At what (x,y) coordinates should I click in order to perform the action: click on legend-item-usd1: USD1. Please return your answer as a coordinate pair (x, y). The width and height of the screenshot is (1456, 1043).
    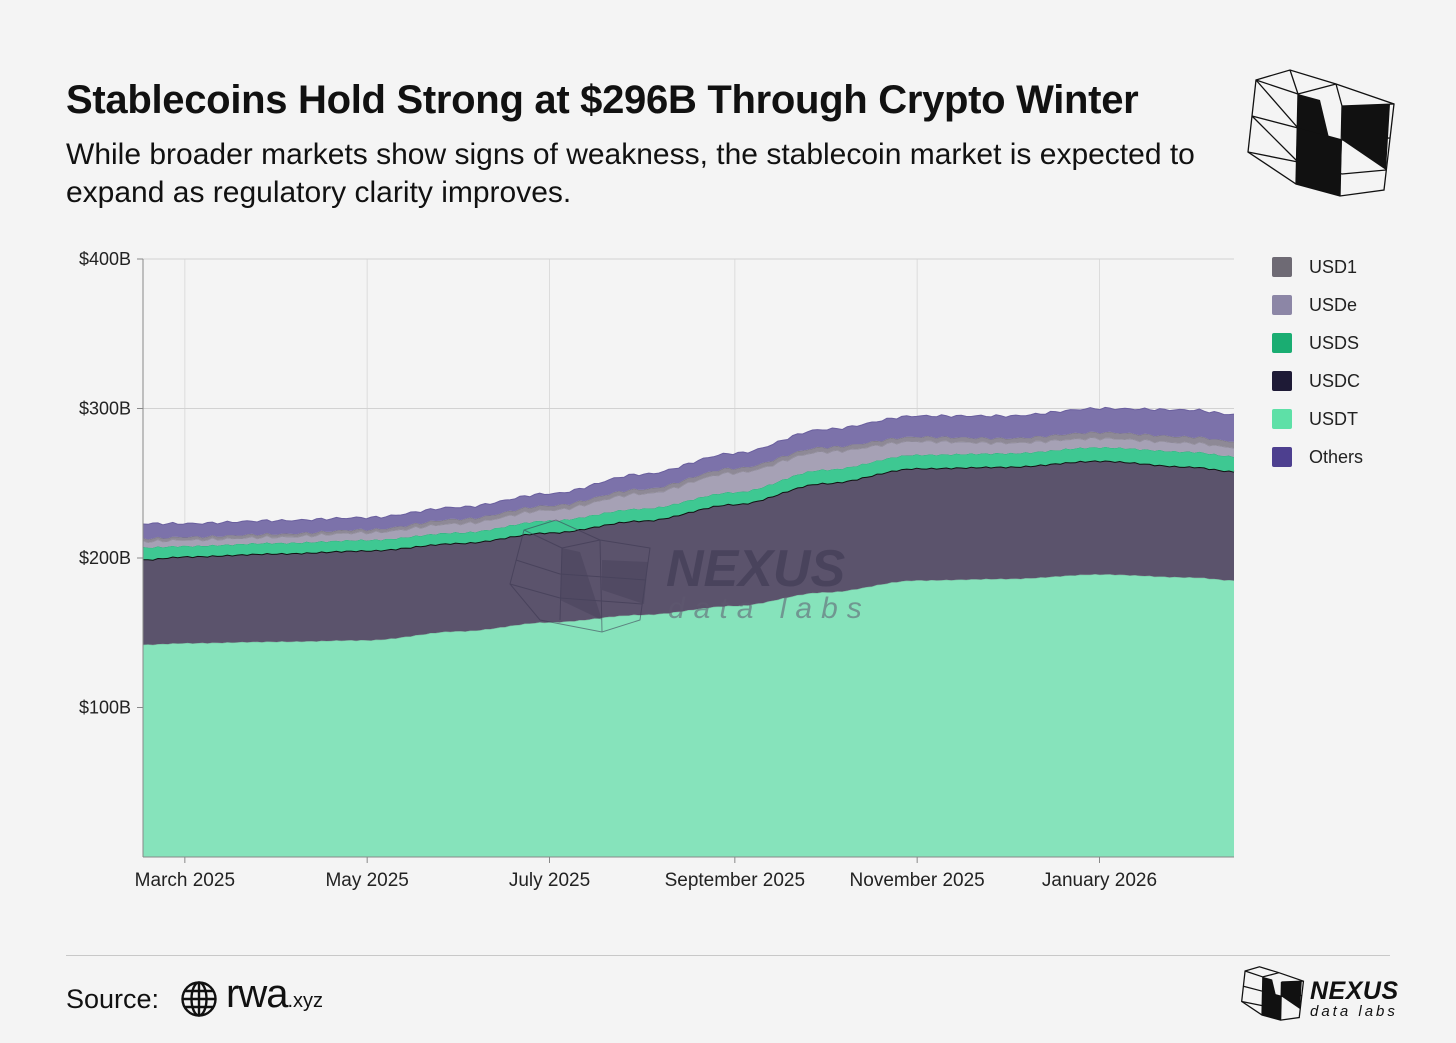
    Looking at the image, I should click on (1317, 267).